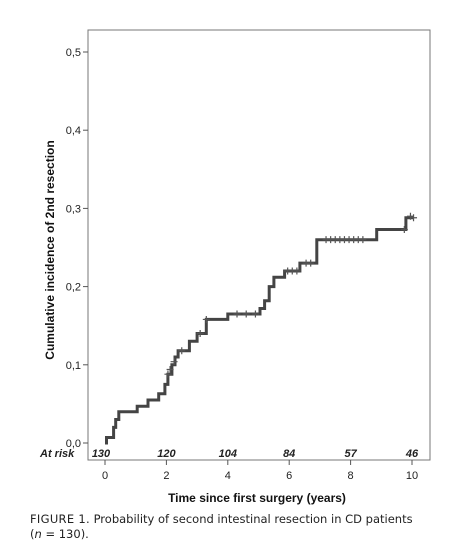 Image resolution: width=453 pixels, height=550 pixels. What do you see at coordinates (73, 288) in the screenshot?
I see `y-tick-label: 0,2` at bounding box center [73, 288].